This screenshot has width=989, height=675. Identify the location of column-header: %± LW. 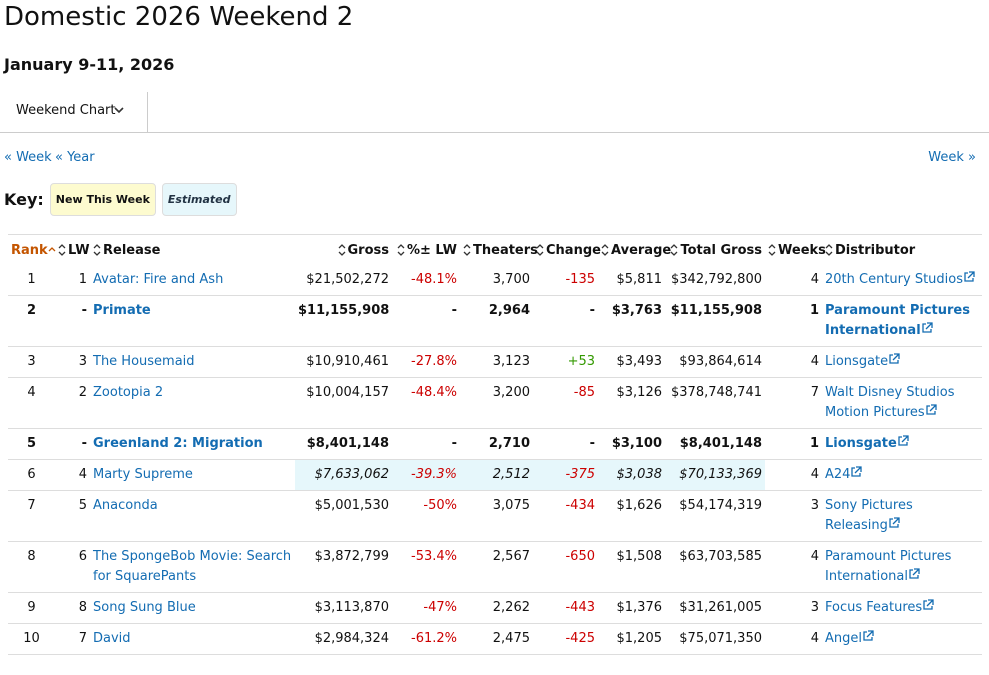
(426, 249).